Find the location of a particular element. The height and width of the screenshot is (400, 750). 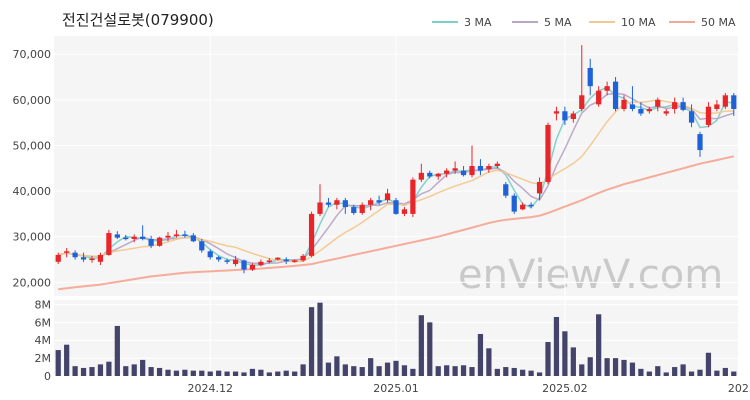

legend-label: 5 MA is located at coordinates (558, 22).